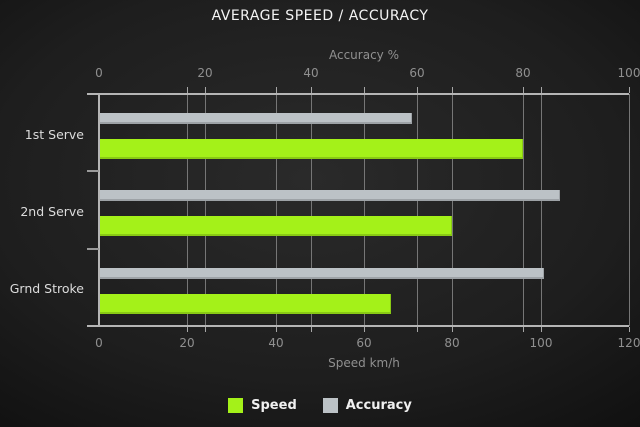 The image size is (640, 427). I want to click on bottom-tick-label: 80, so click(452, 343).